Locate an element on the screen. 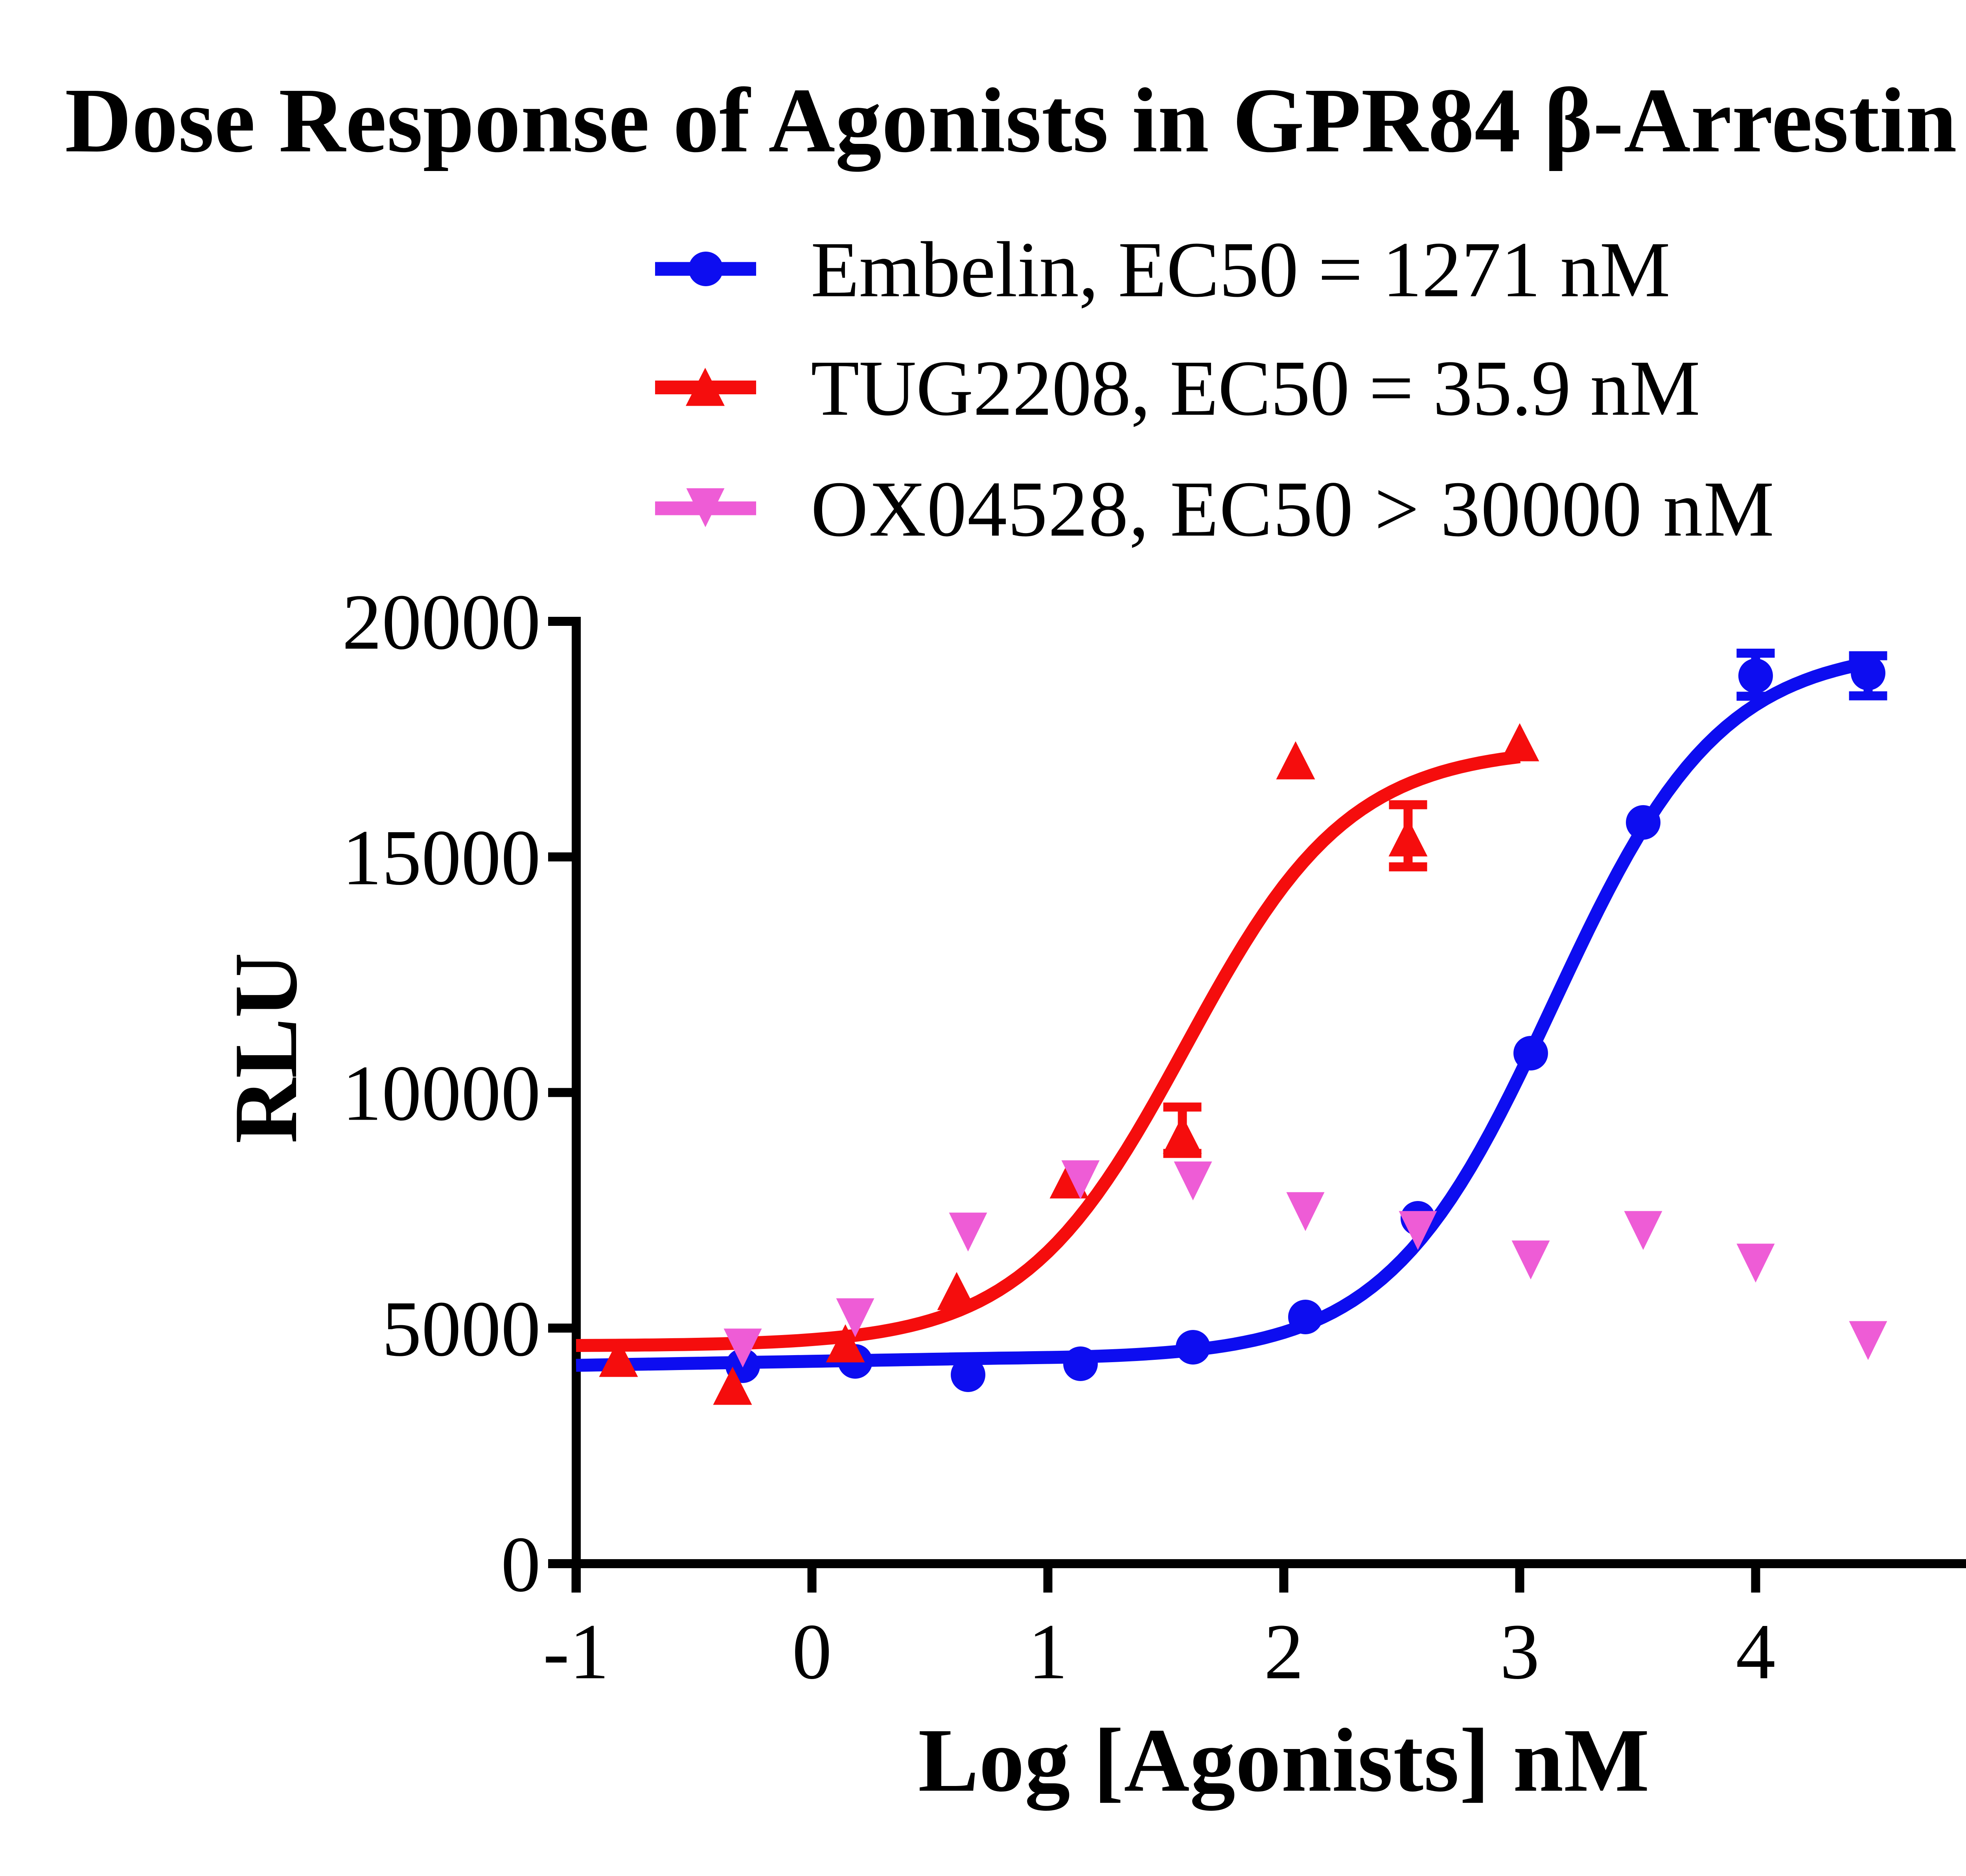 This screenshot has height=1876, width=1966. svg-text: 5000 is located at coordinates (462, 1329).